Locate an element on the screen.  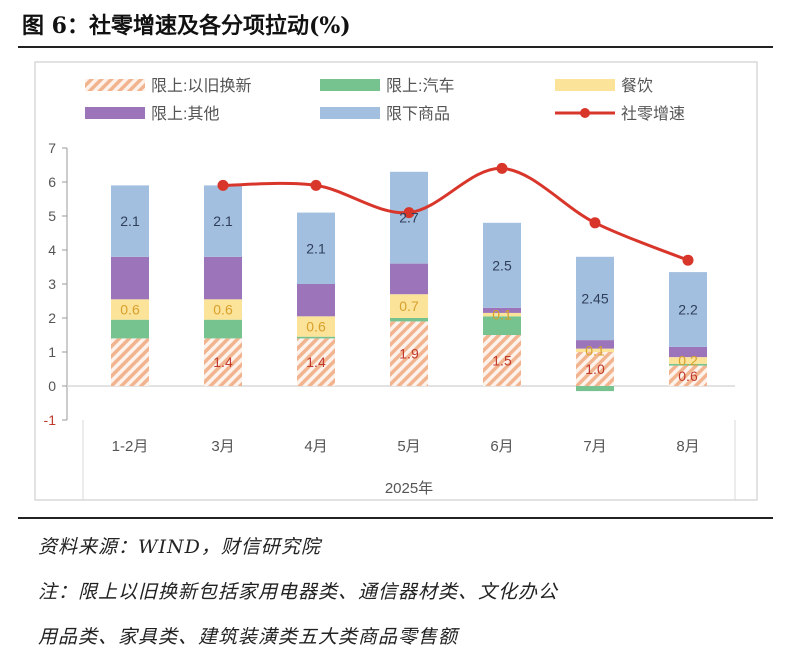
y-tick-label: 4 is located at coordinates (52, 250).